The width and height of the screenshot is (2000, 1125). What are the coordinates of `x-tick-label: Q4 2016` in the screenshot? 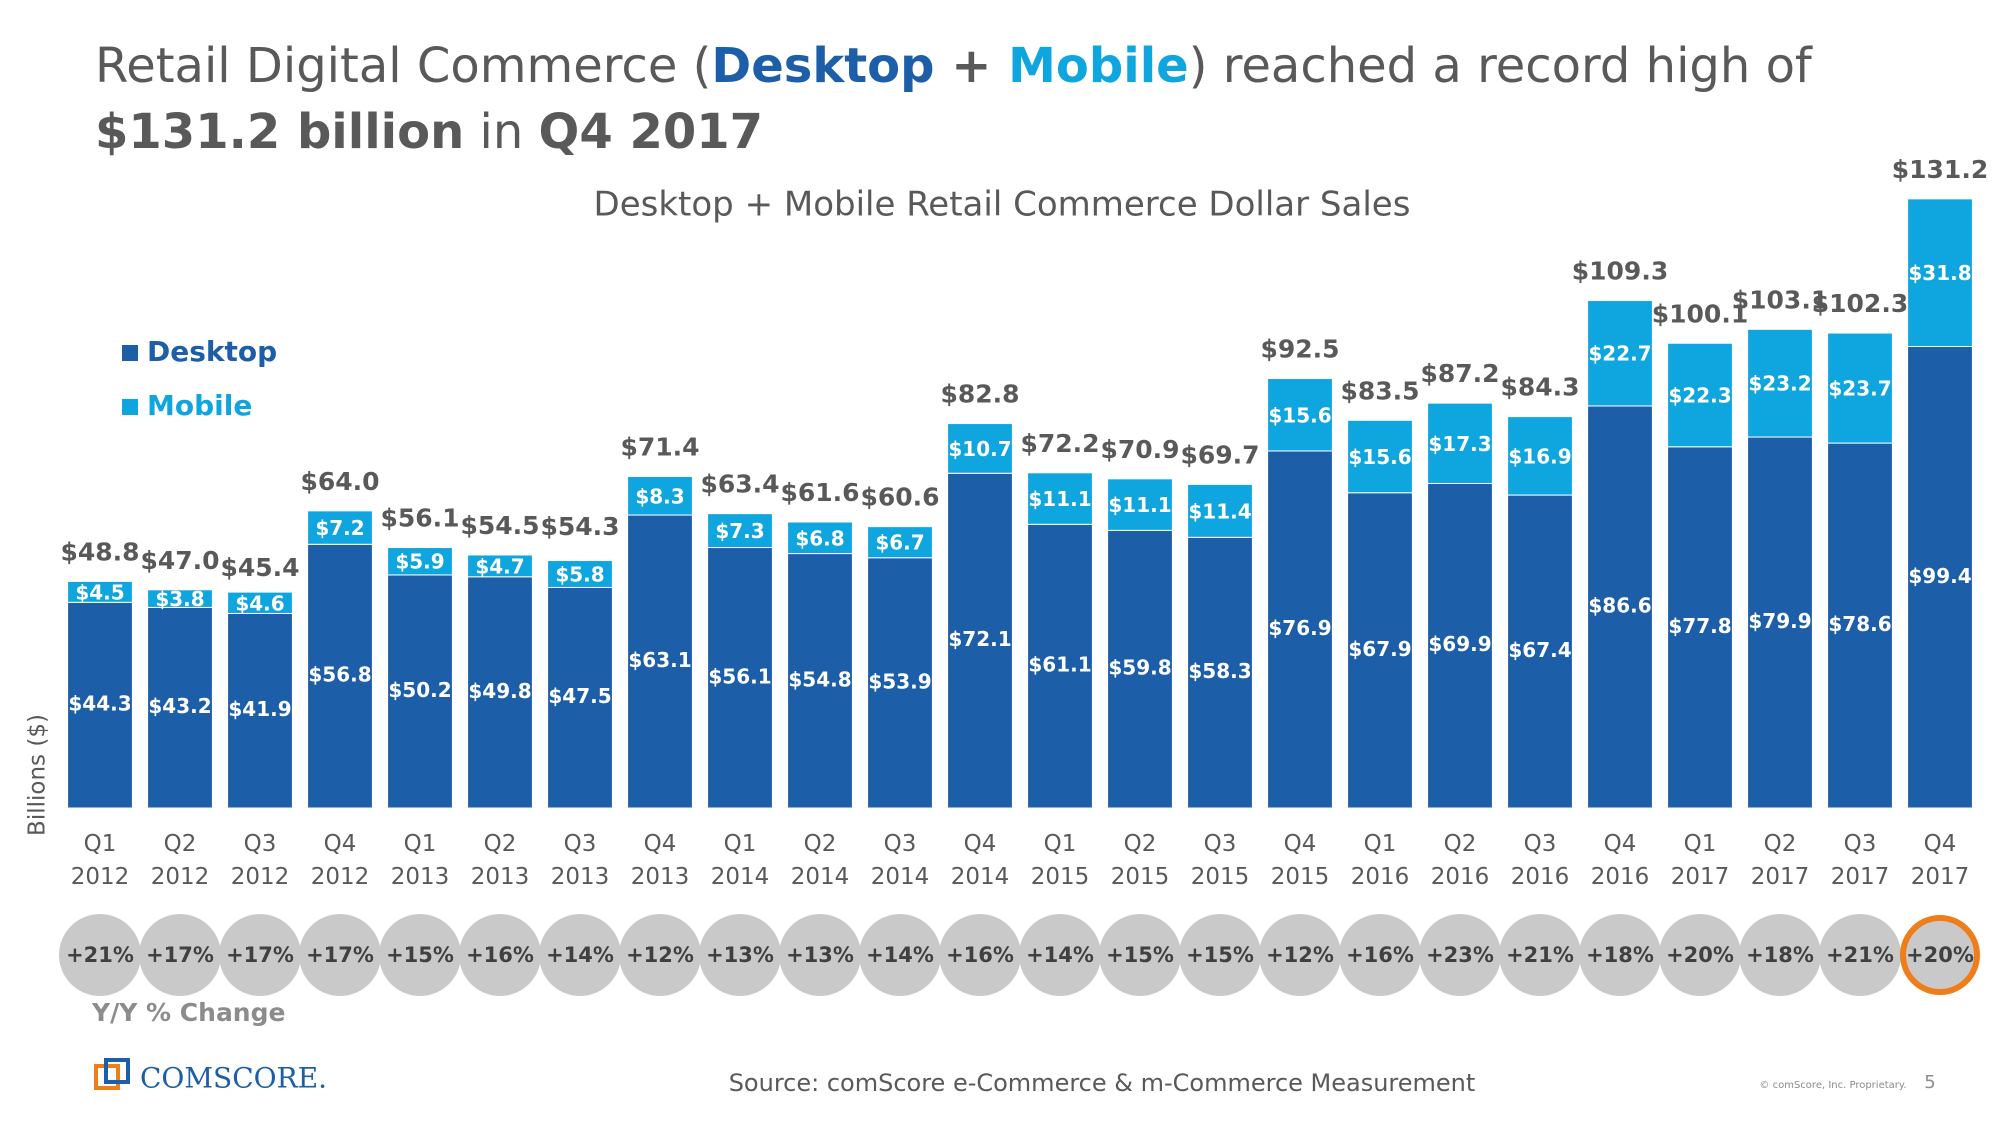 It's located at (1620, 860).